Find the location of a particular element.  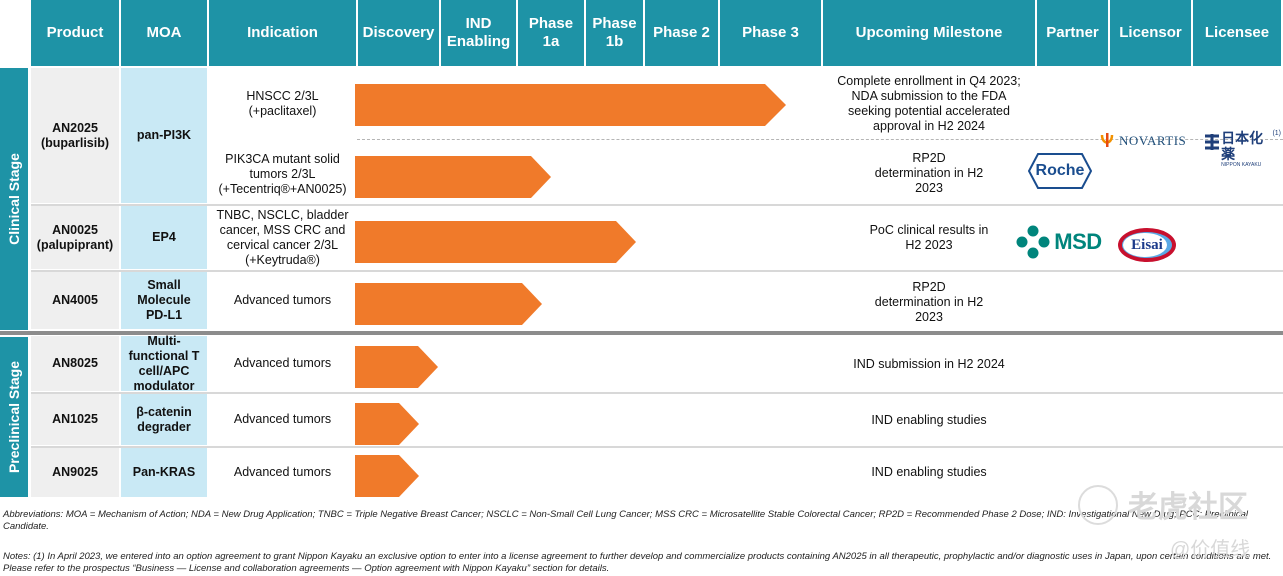

product-an1025: AN1025 is located at coordinates (75, 419).